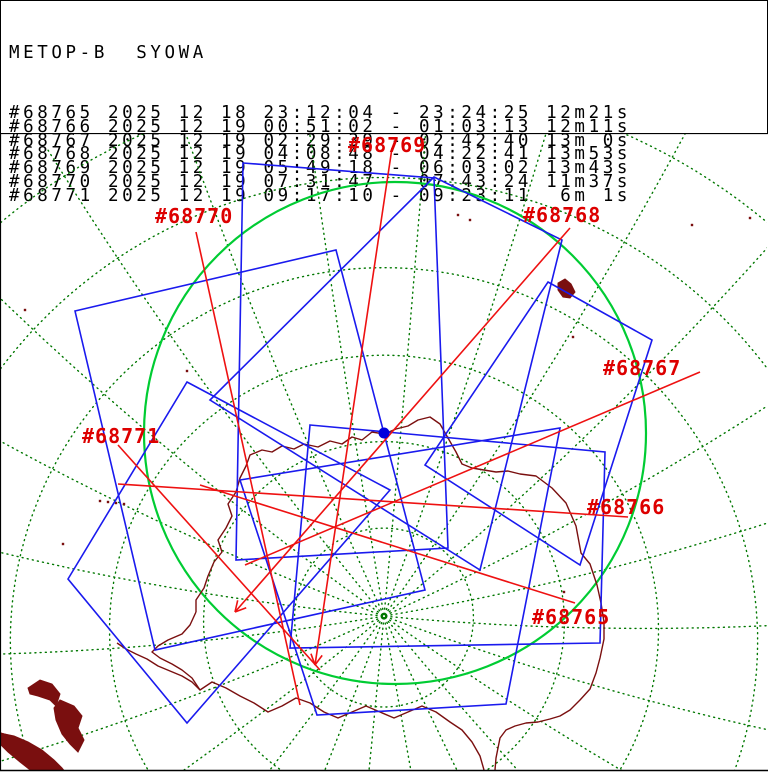  What do you see at coordinates (387, 145) in the screenshot?
I see `pass-label-68769: #68769` at bounding box center [387, 145].